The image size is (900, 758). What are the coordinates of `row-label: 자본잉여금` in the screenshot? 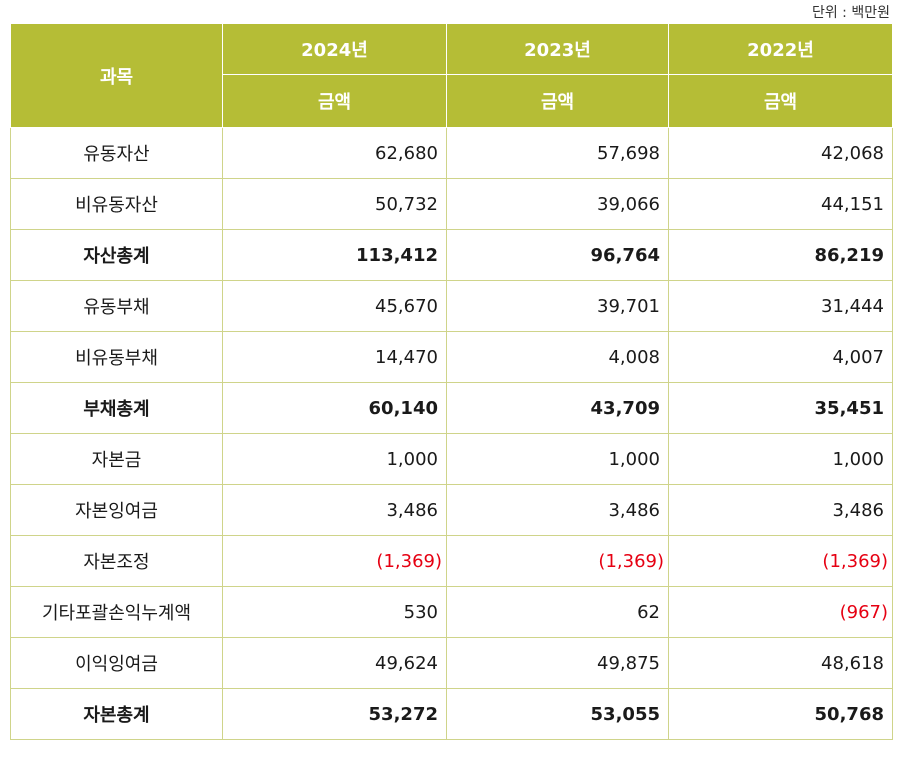 It's located at (116, 510).